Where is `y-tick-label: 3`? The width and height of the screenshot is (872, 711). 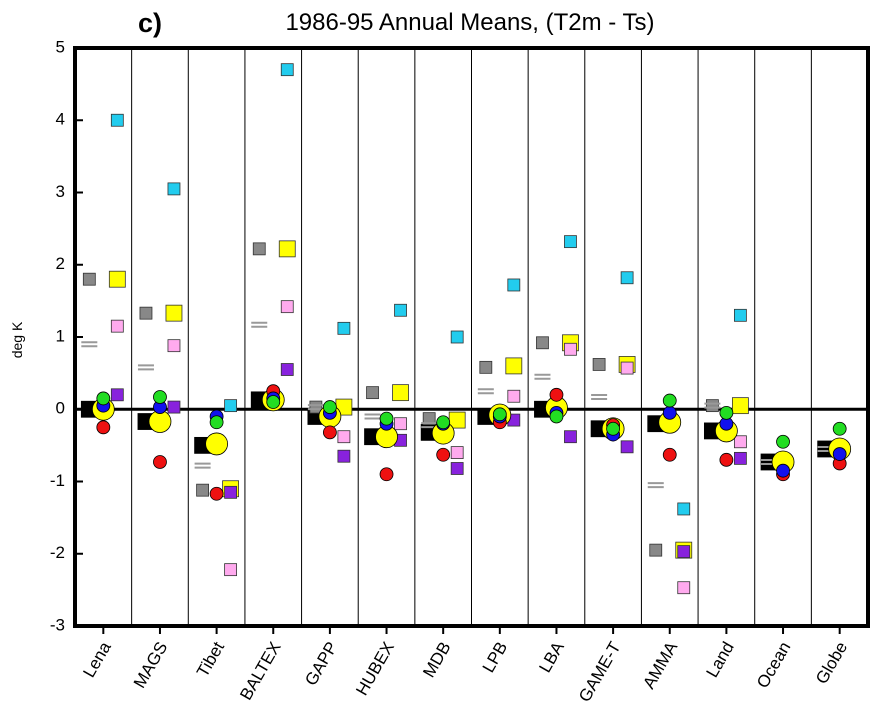
y-tick-label: 3 is located at coordinates (60, 191).